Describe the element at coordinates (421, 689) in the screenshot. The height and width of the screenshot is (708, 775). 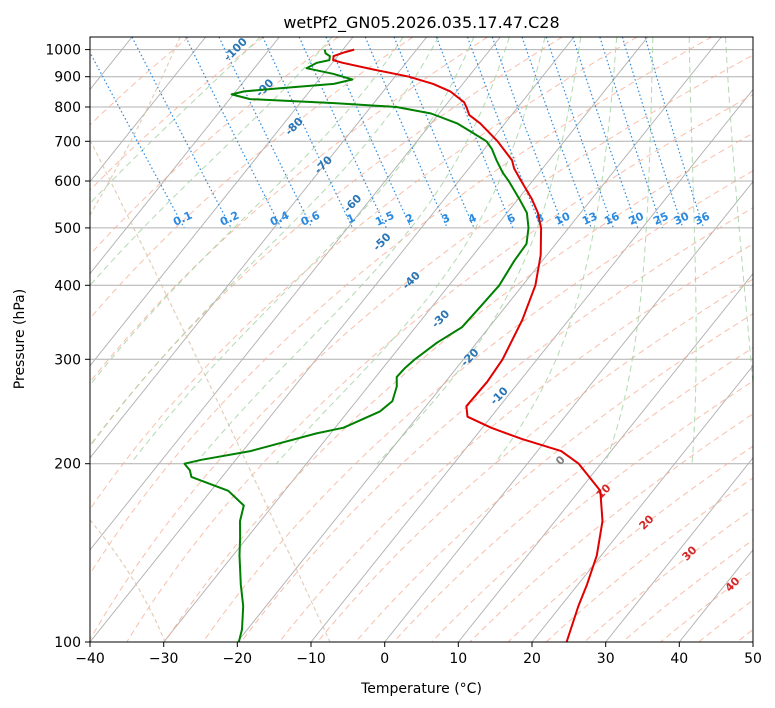
I see `x-axis-label: Temperature (°C)` at that location.